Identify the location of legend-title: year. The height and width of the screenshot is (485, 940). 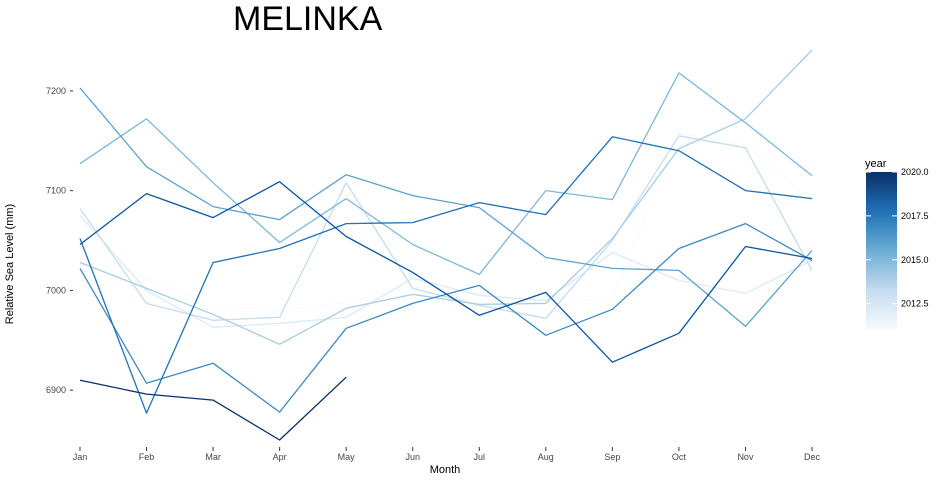
(876, 164).